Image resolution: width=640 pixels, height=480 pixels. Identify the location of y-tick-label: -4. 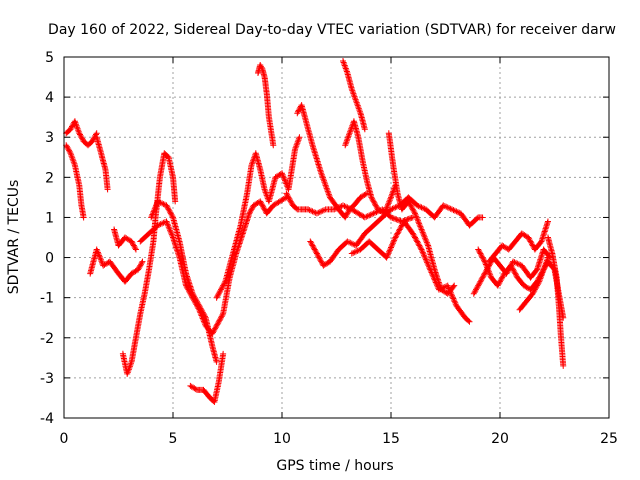
(47, 419).